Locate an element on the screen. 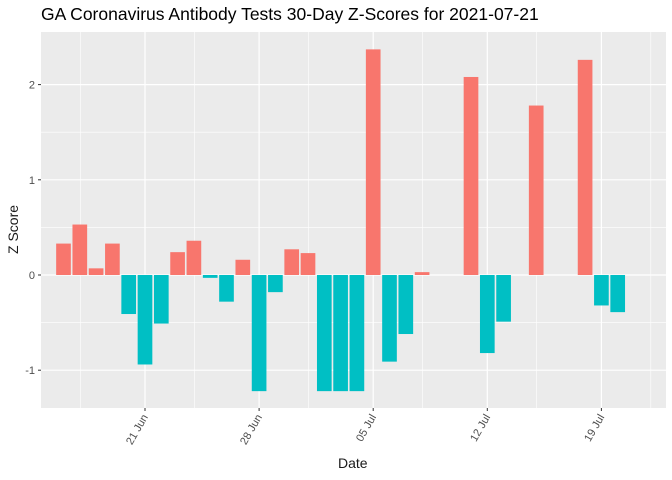 The width and height of the screenshot is (672, 480). y-axis: -1 0 1 2 is located at coordinates (33, 228).